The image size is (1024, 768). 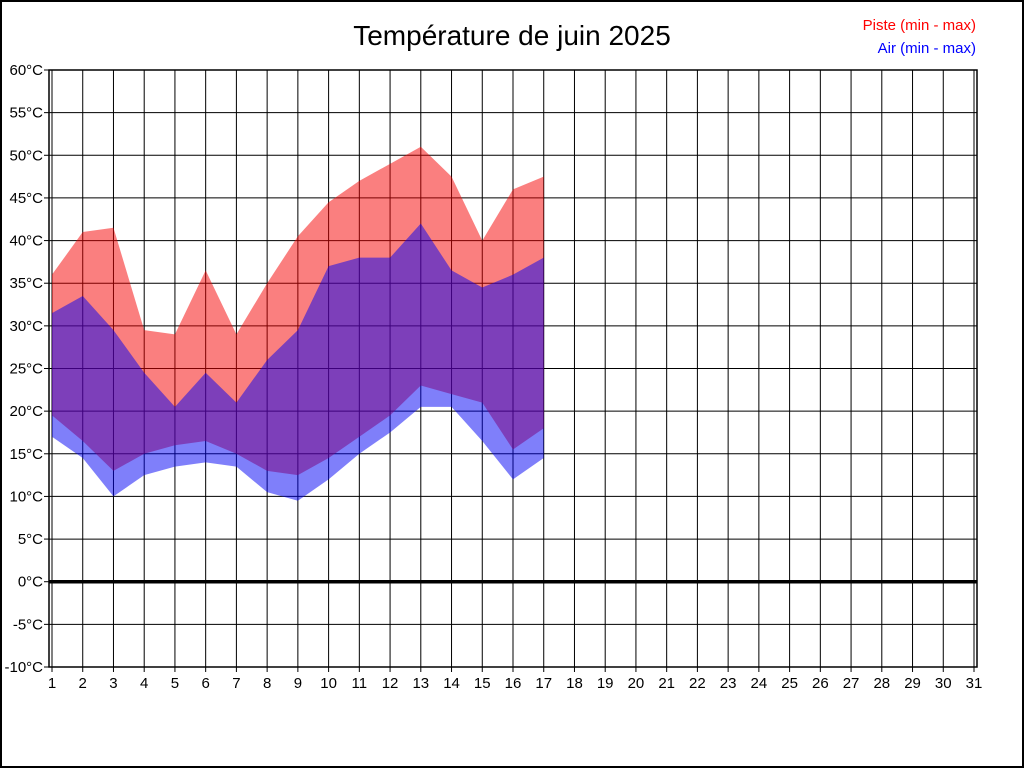 What do you see at coordinates (974, 683) in the screenshot?
I see `x-tick-label: 31` at bounding box center [974, 683].